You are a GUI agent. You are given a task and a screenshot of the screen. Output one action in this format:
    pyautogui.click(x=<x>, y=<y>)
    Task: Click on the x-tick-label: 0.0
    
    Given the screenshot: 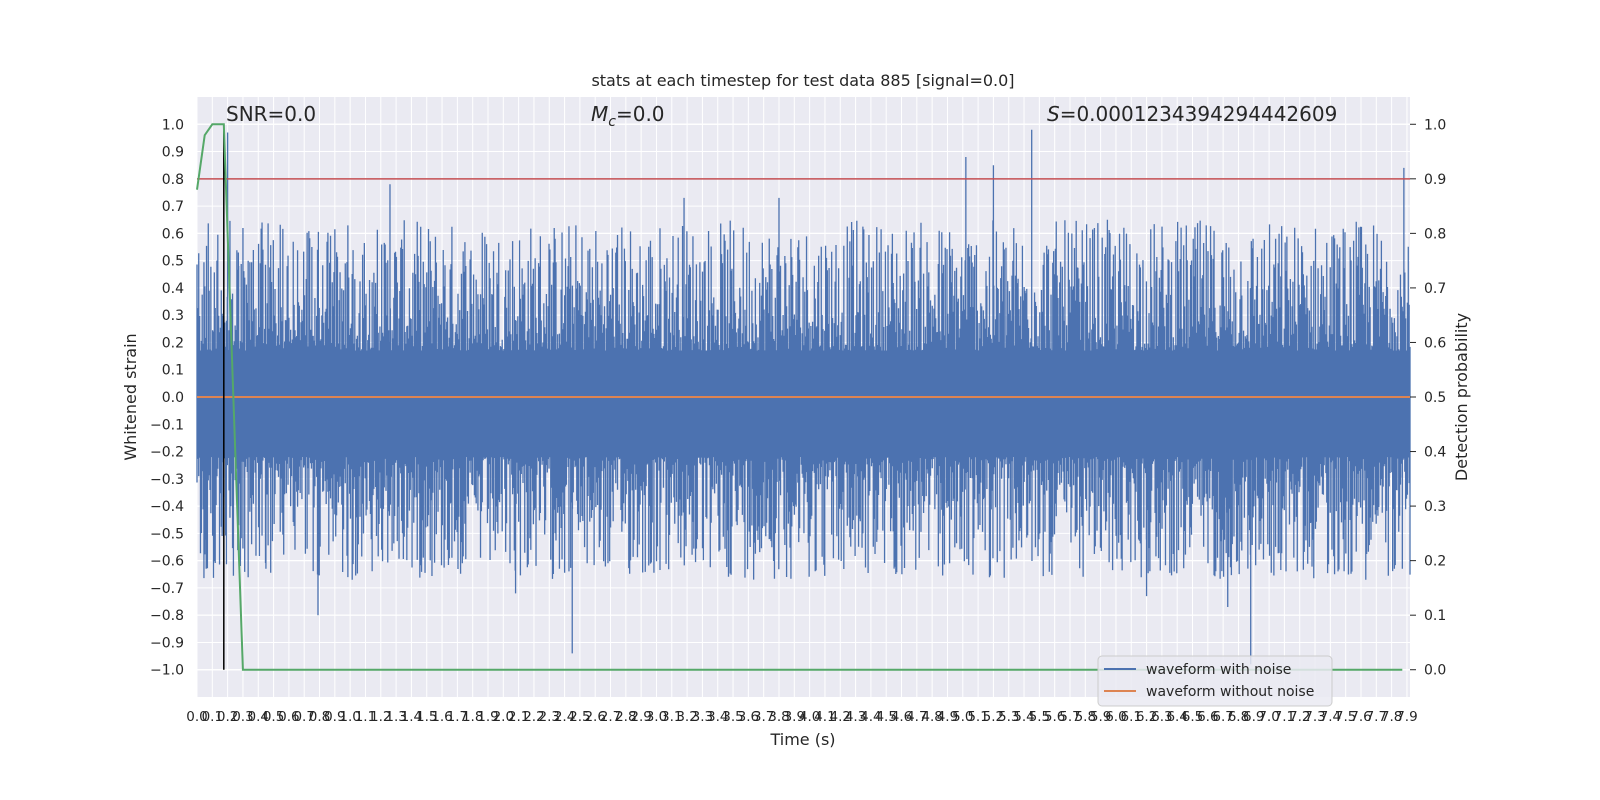 What is the action you would take?
    pyautogui.click(x=196, y=717)
    